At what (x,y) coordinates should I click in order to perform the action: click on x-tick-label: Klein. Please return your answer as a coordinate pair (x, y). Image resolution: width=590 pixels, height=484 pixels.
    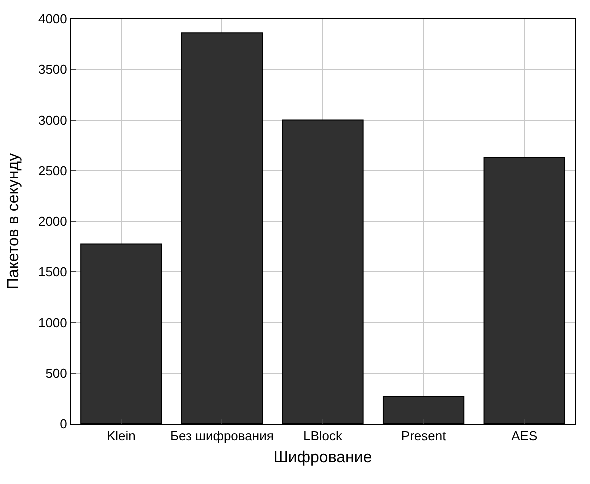
    Looking at the image, I should click on (121, 436).